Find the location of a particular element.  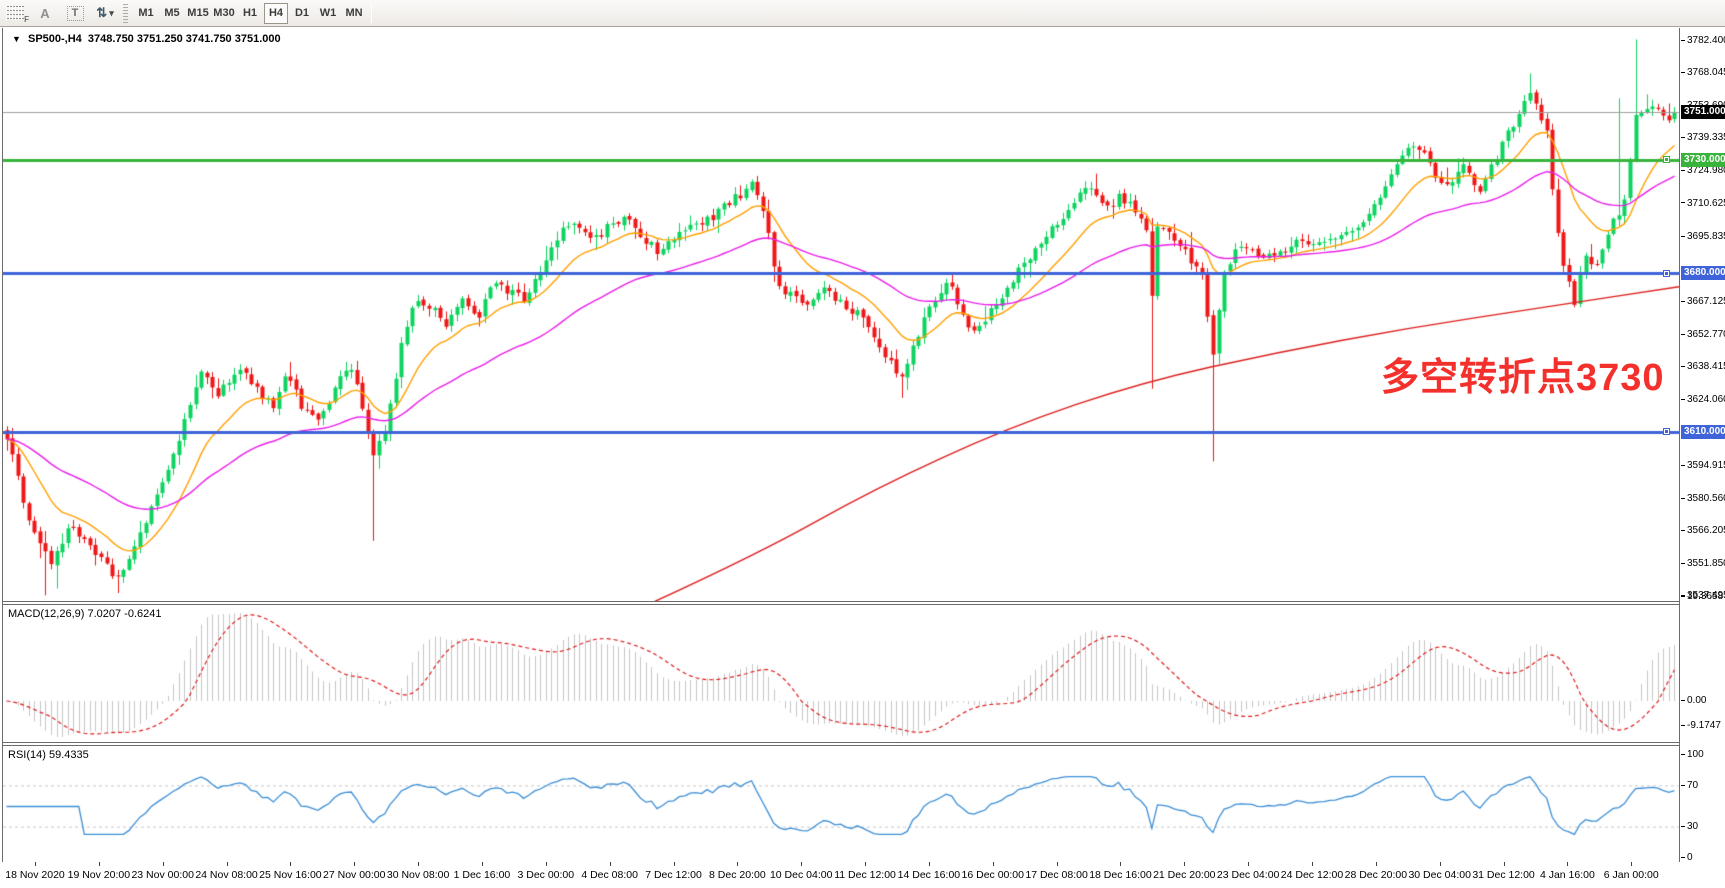

time-tick-label: 18 Nov 2020 is located at coordinates (35, 875).